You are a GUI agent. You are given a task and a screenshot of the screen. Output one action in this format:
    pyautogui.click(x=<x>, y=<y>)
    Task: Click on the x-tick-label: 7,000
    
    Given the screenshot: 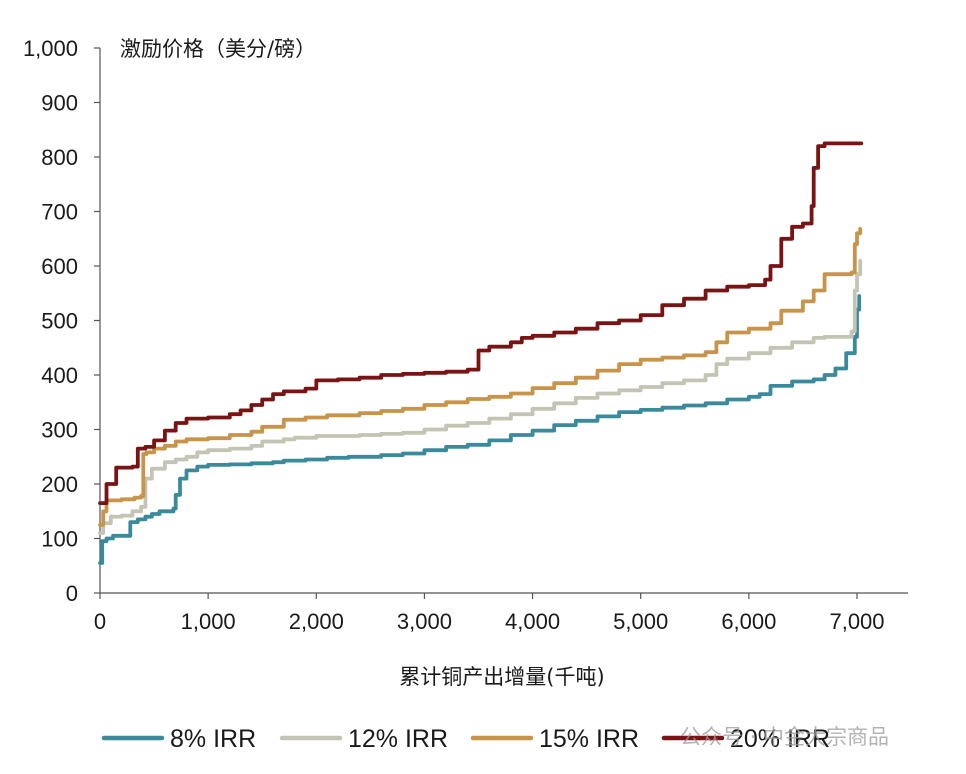 What is the action you would take?
    pyautogui.click(x=856, y=621)
    